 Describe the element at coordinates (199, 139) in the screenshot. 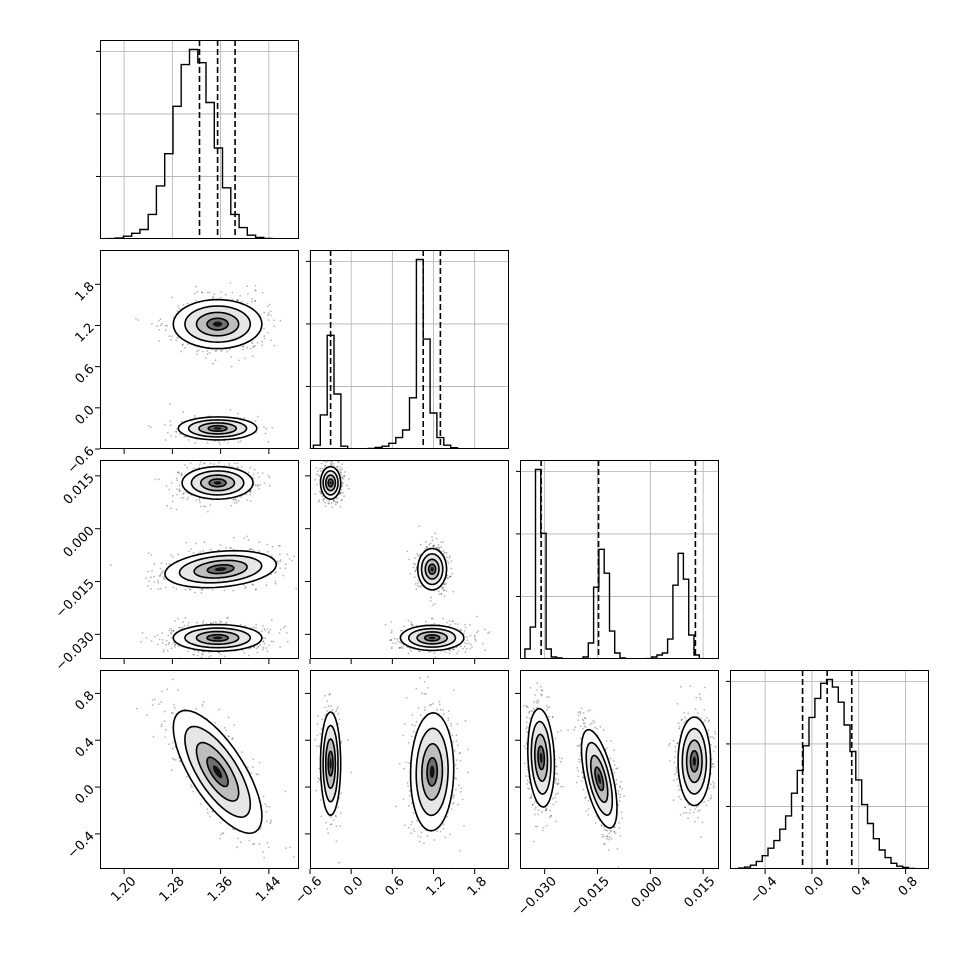

I see `panel-frame` at that location.